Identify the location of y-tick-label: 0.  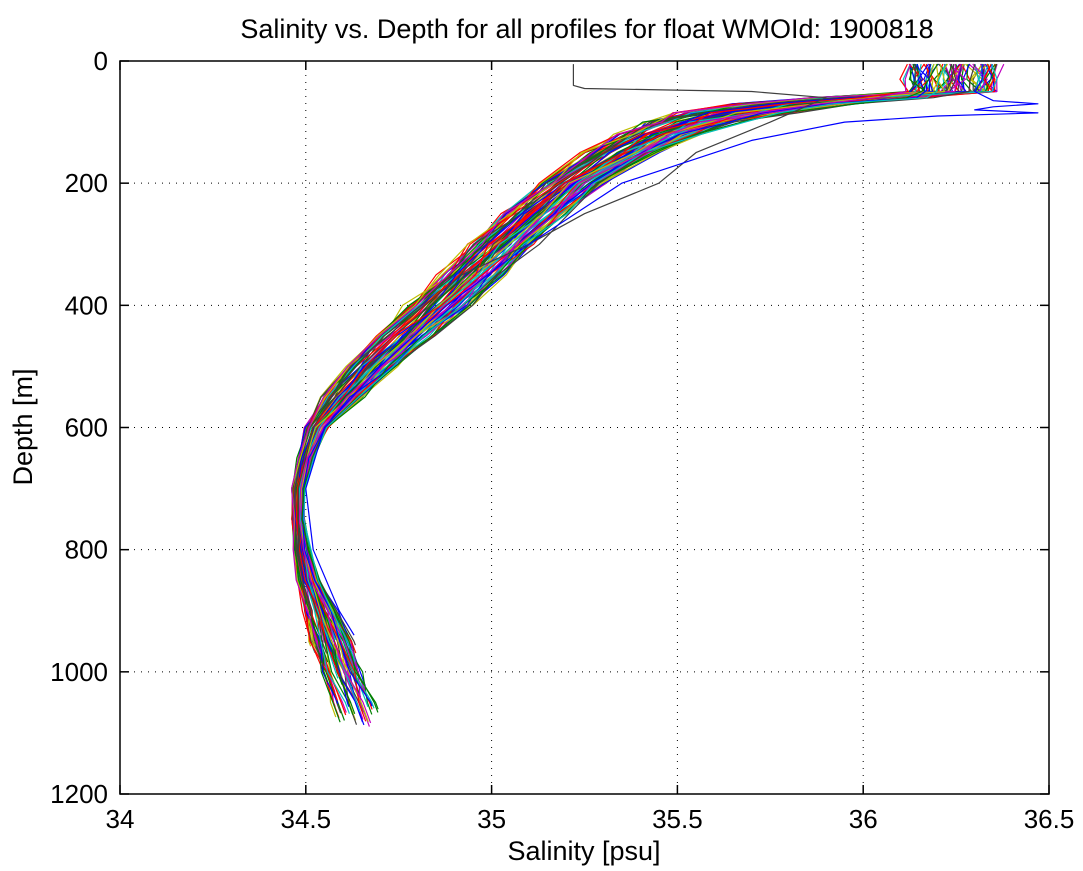
(101, 61).